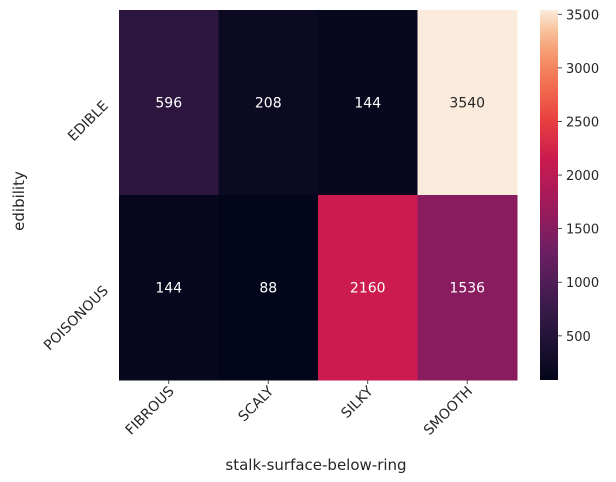 The image size is (616, 482). What do you see at coordinates (76, 226) in the screenshot?
I see `y-tick-labels: EDIBLE POISONOUS` at bounding box center [76, 226].